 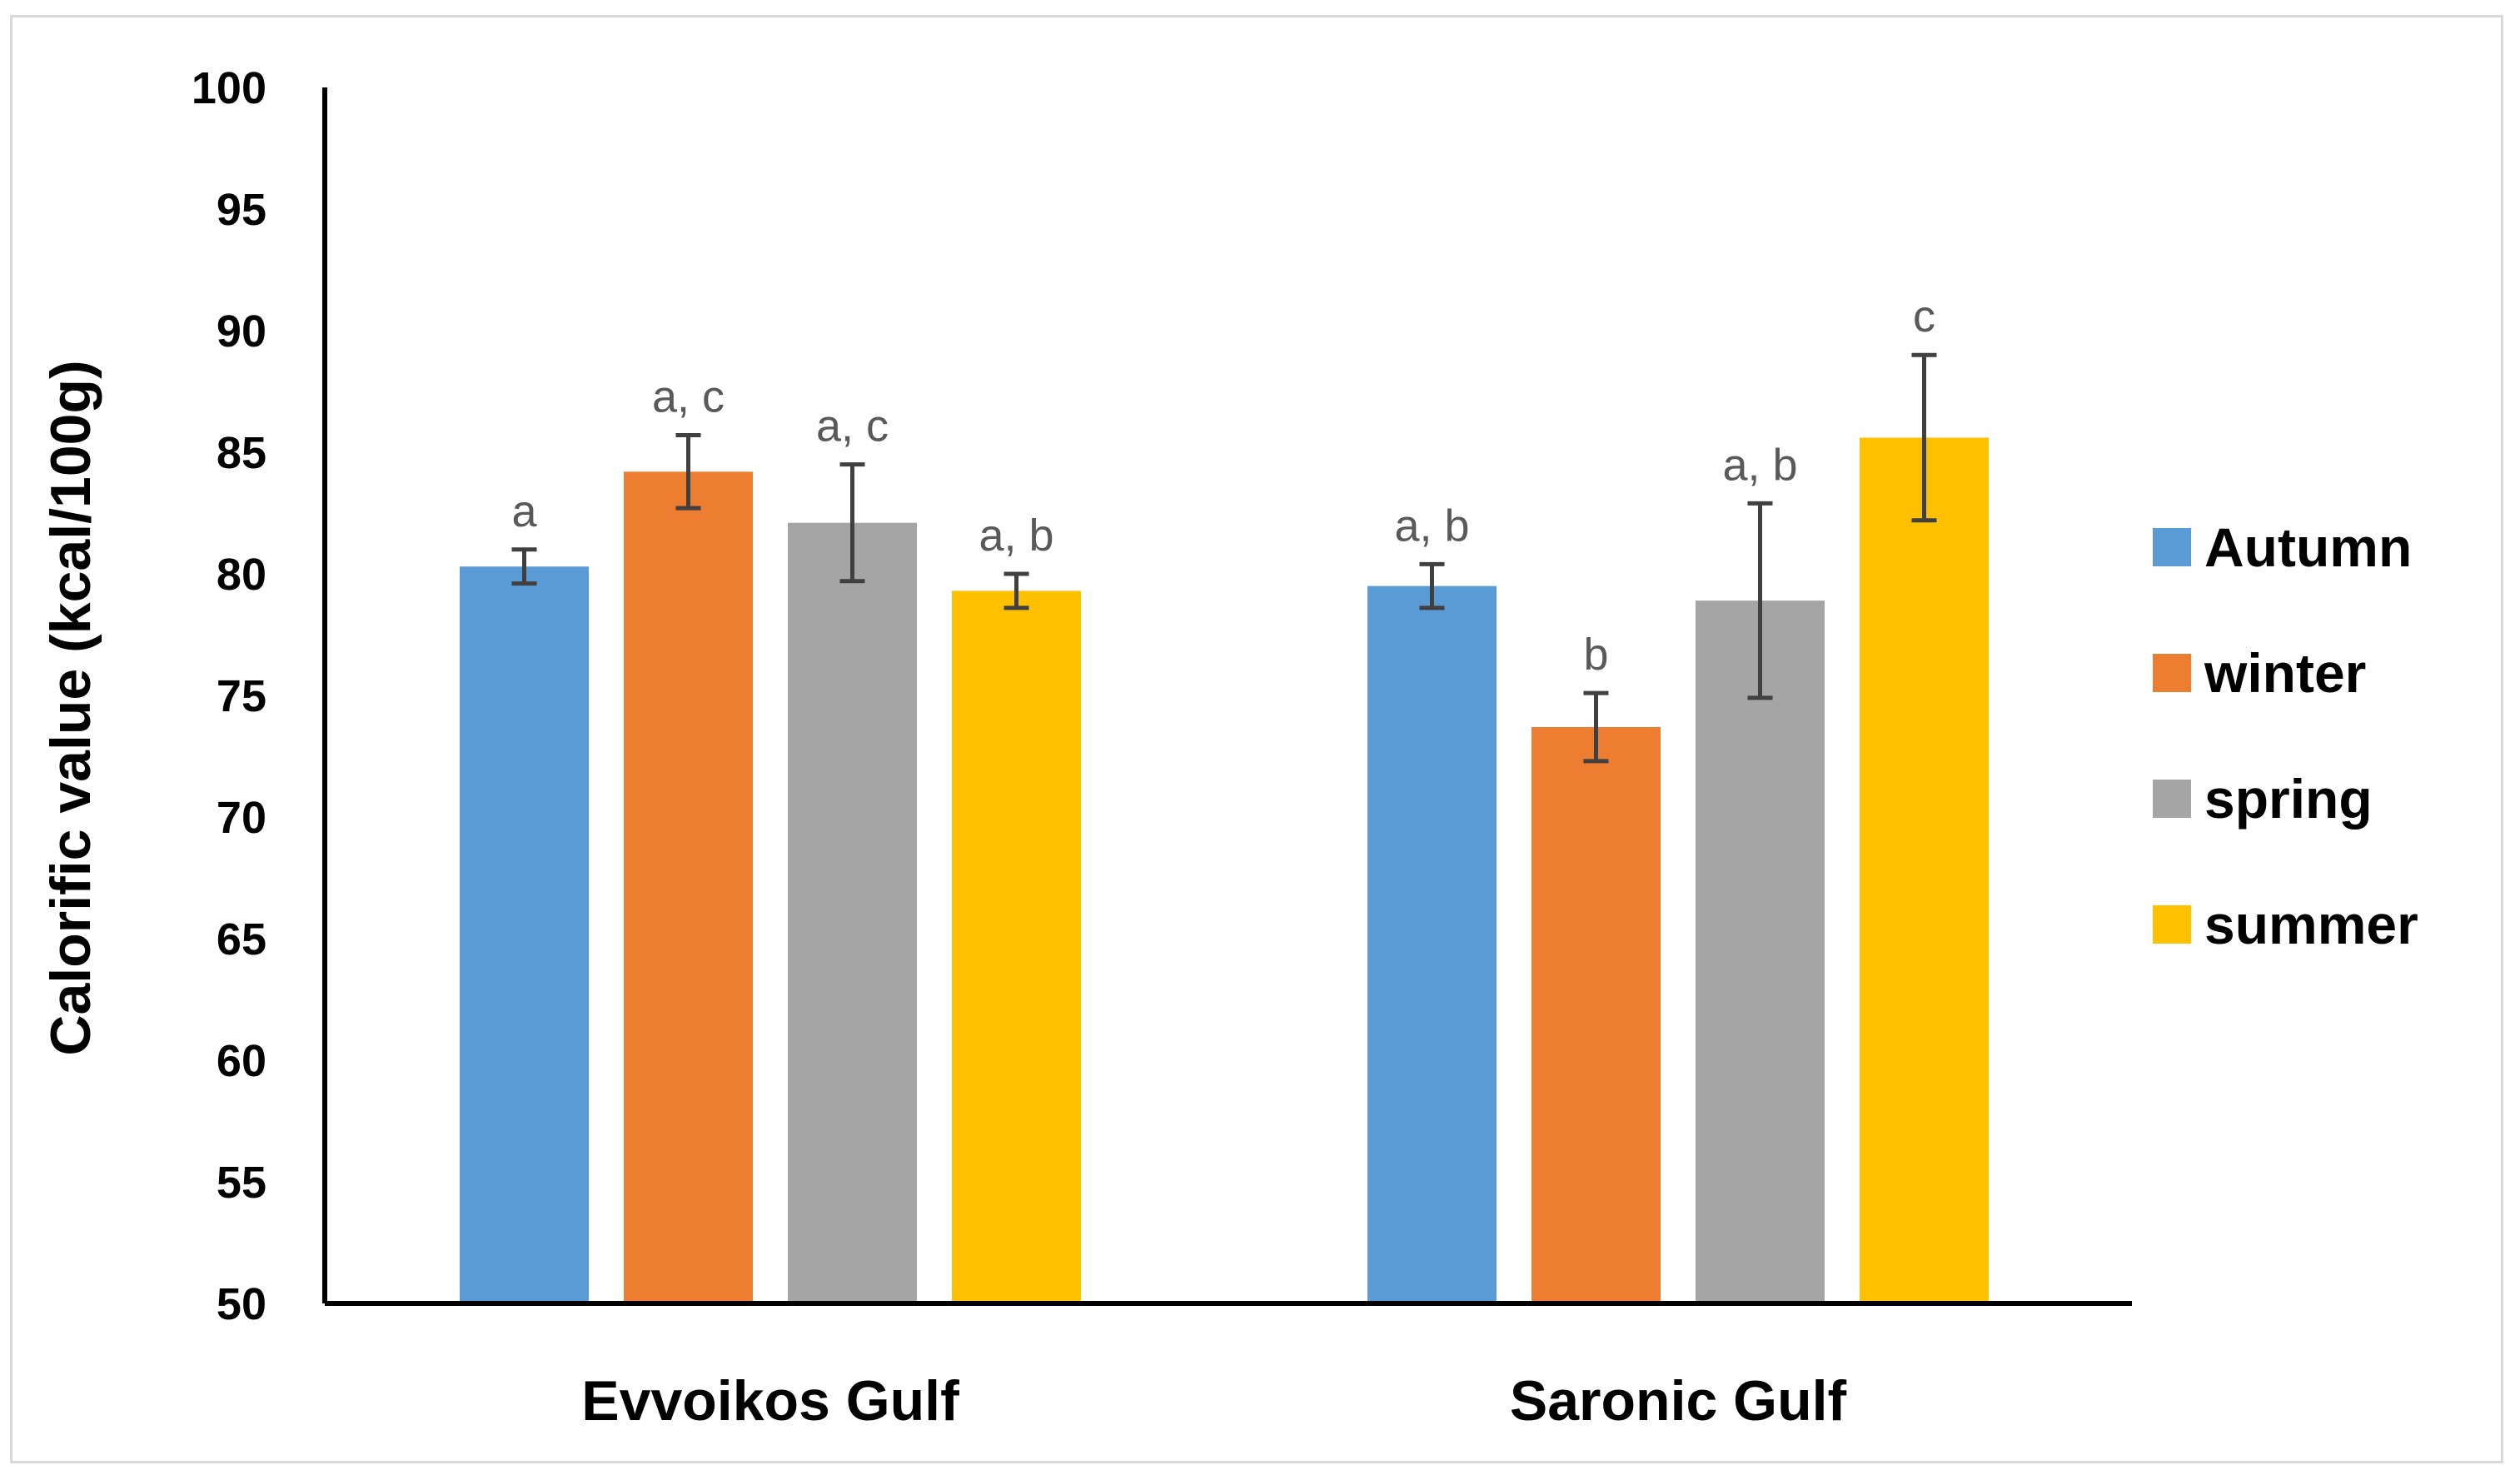 I want to click on y-tick-label: 70, so click(x=241, y=818).